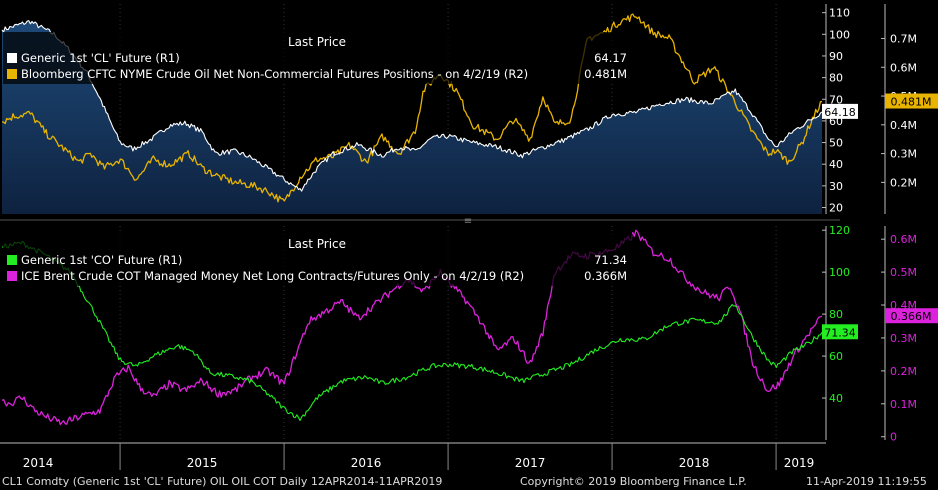  What do you see at coordinates (836, 99) in the screenshot?
I see `axis-left-tick-label: 70` at bounding box center [836, 99].